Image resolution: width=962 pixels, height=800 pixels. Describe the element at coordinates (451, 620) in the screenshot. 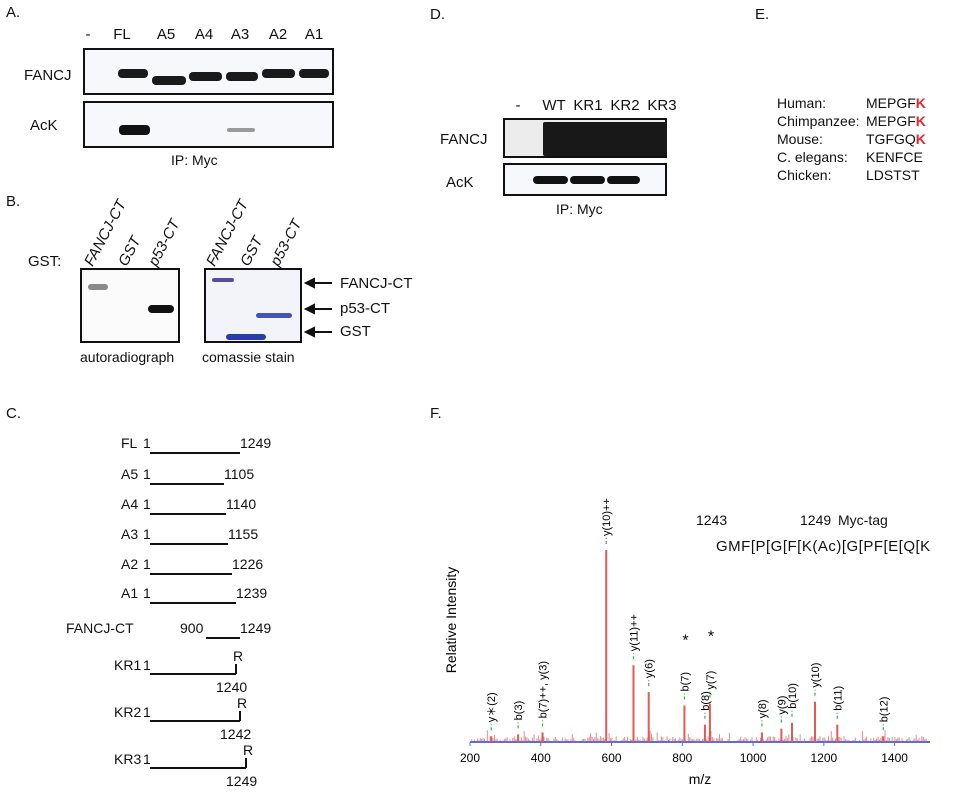

I see `y-axis-label: Relative Intensity` at that location.